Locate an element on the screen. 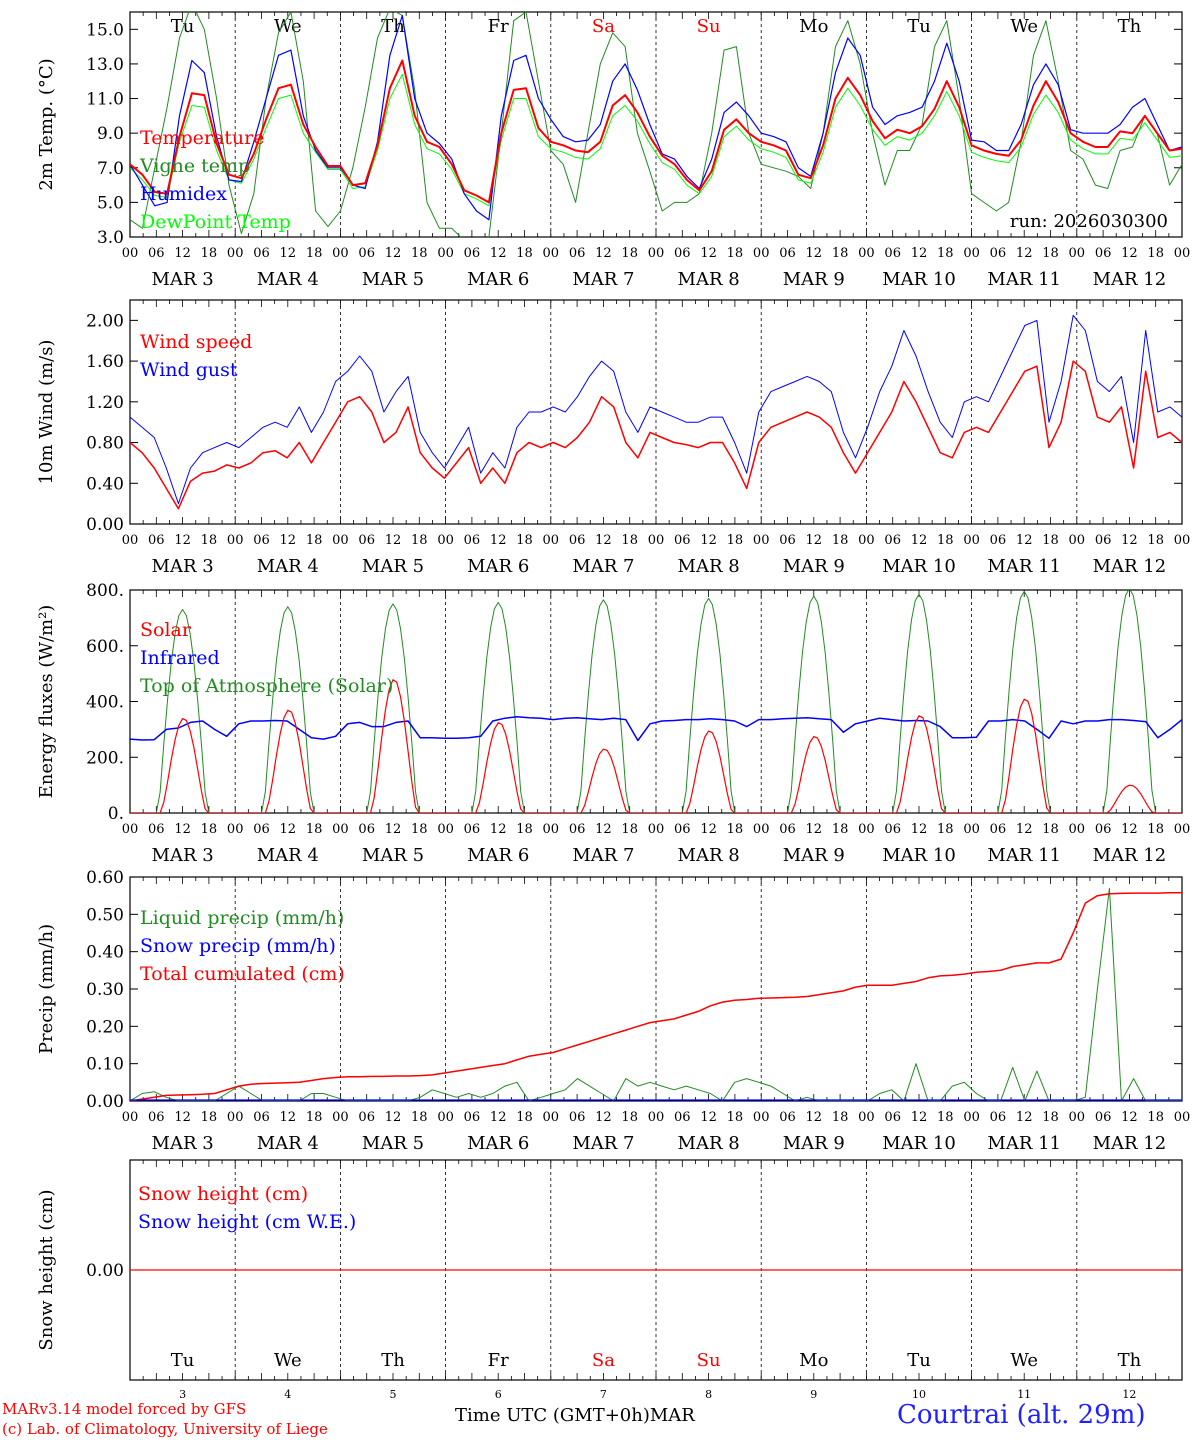 The image size is (1194, 1440). series-line-dewpoint-temp is located at coordinates (656, 140).